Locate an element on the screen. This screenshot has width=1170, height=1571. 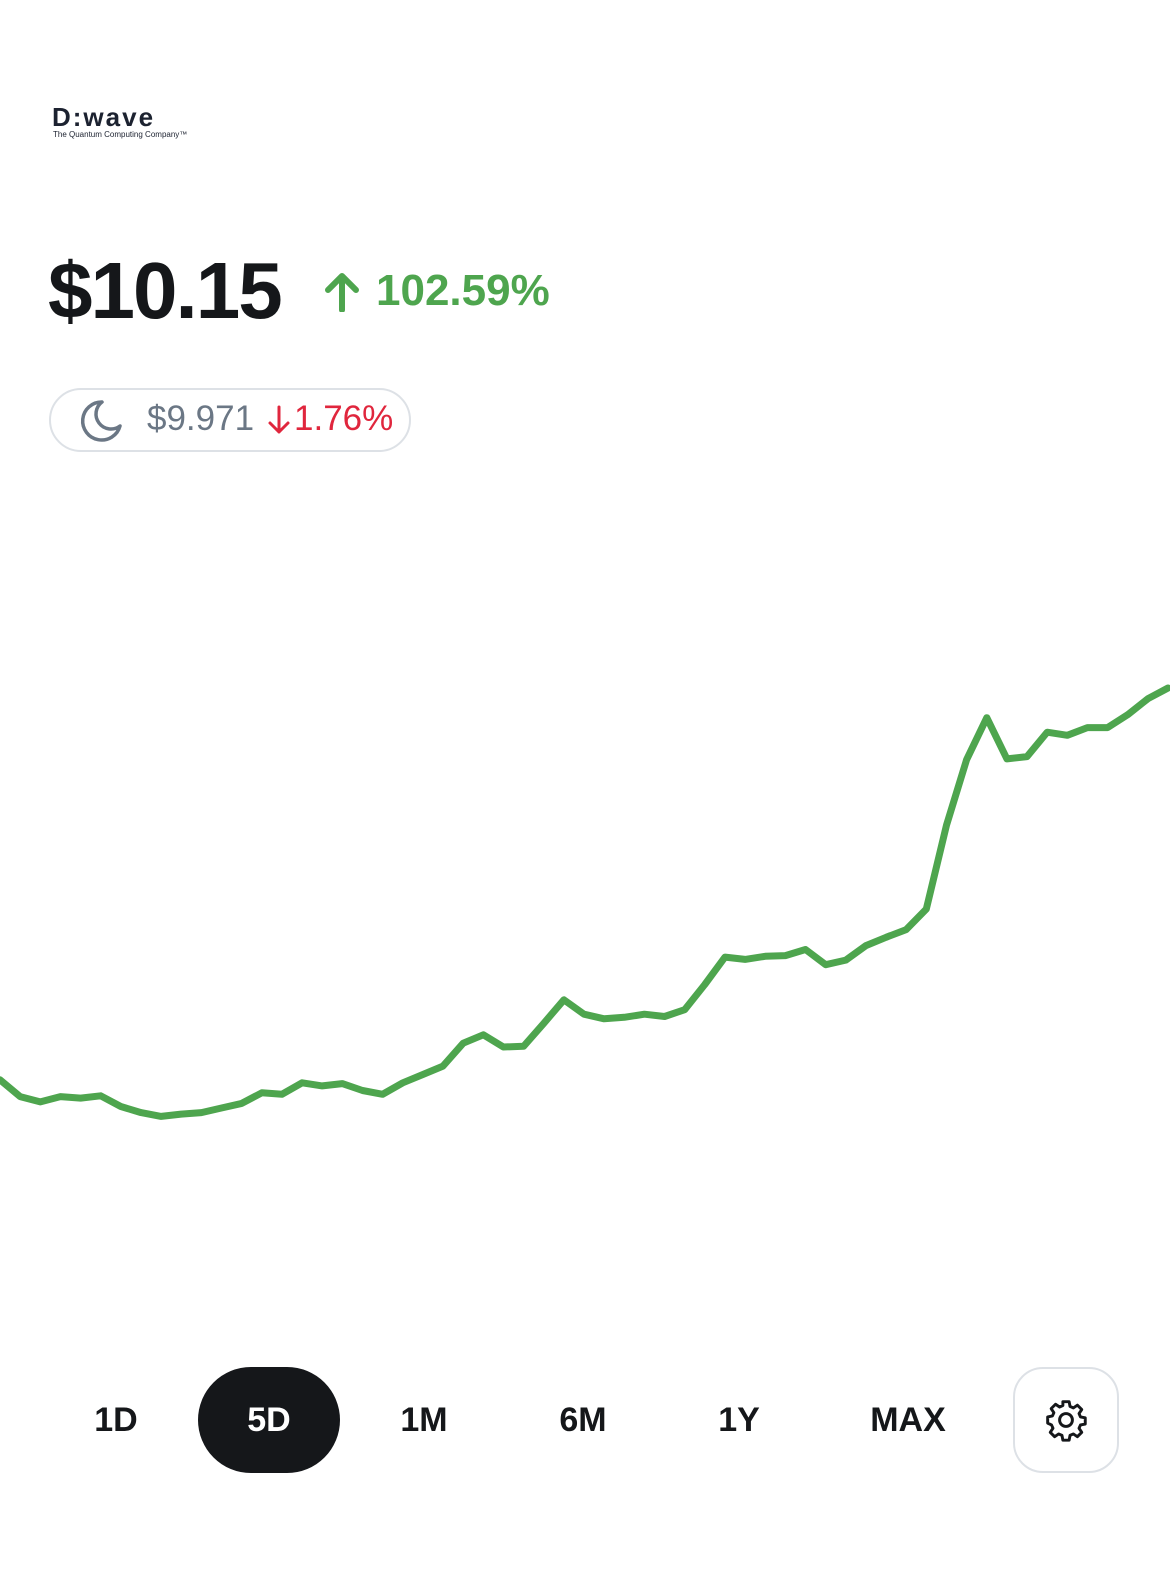
after-hours-change: 1.76% is located at coordinates (344, 418).